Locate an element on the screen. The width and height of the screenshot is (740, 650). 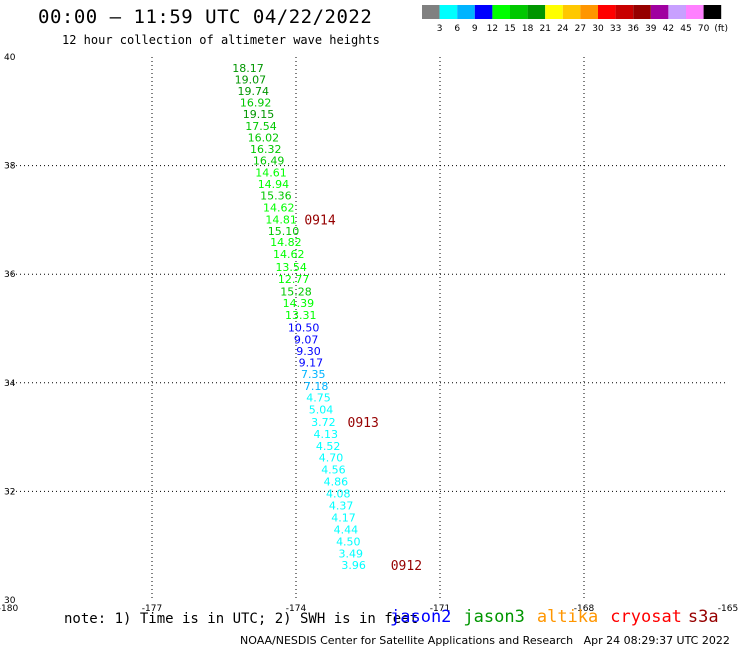
colorbar-label: 15 is located at coordinates (509, 29).